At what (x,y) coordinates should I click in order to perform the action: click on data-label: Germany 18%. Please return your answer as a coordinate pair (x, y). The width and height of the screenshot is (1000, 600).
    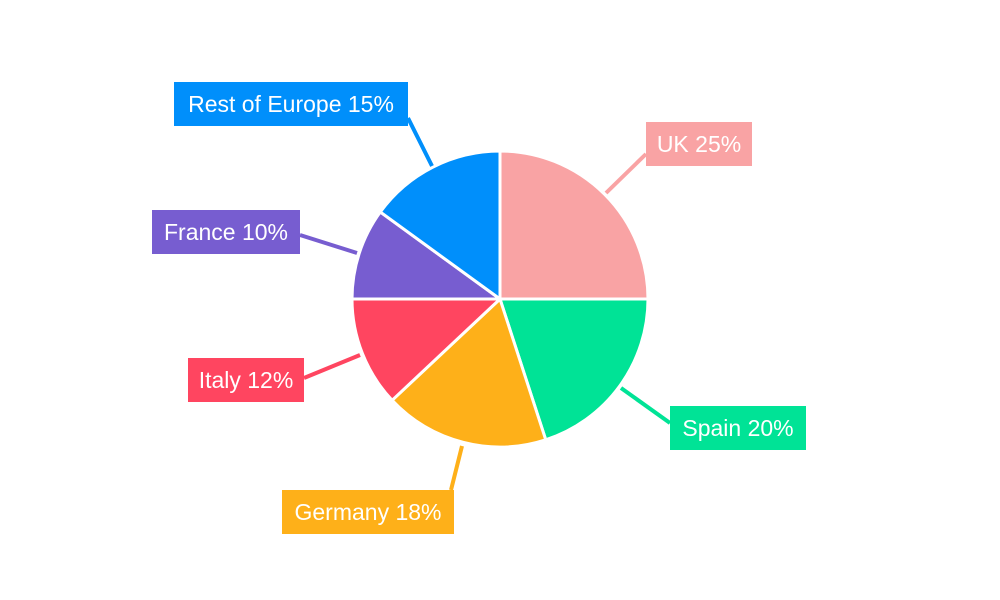
    Looking at the image, I should click on (367, 512).